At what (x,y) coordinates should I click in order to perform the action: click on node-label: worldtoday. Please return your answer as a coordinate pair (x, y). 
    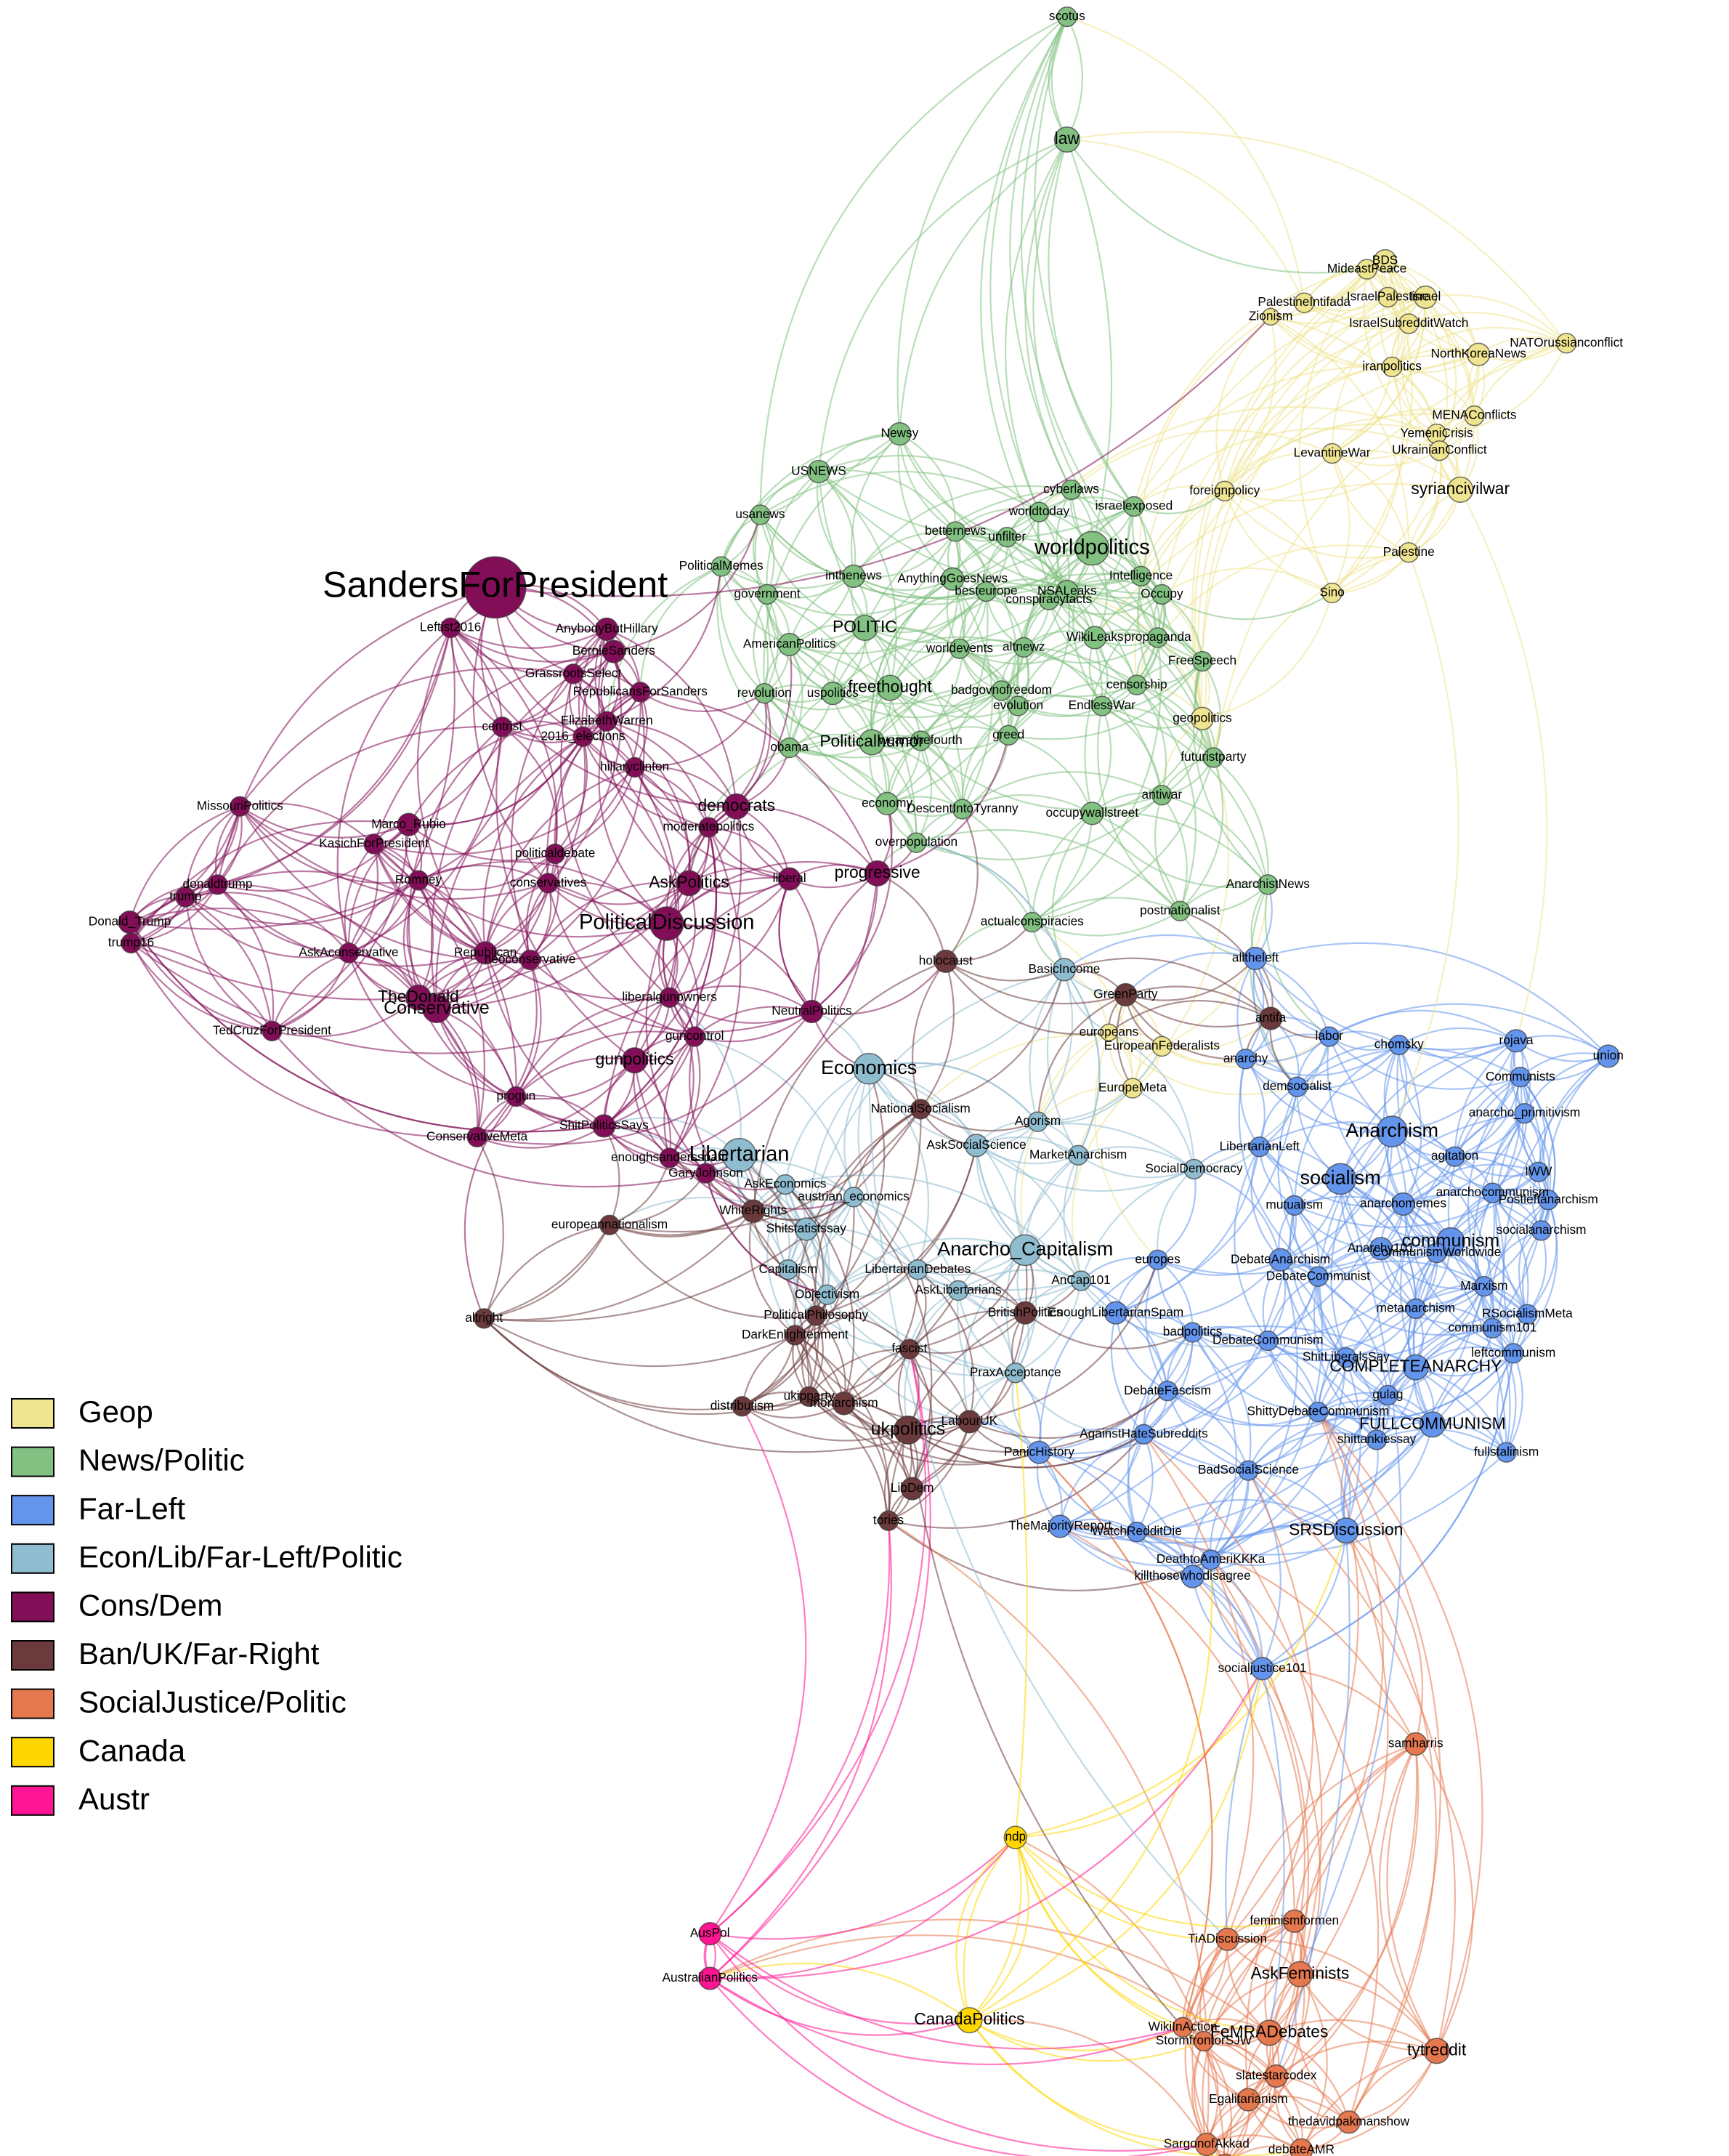
    Looking at the image, I should click on (1039, 511).